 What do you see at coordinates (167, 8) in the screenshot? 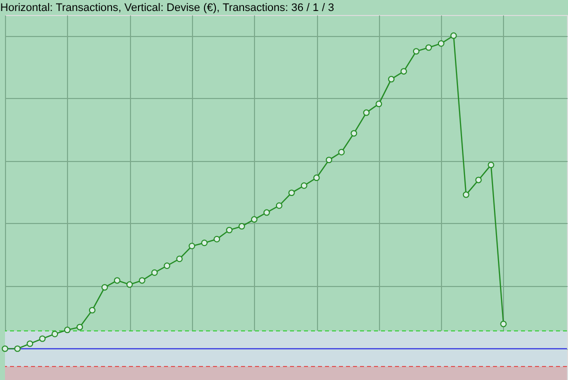
I see `chart-title: Horizontal: Transactions, Vertical: Devise (€), Transactions: 36 / 1 / 3` at bounding box center [167, 8].